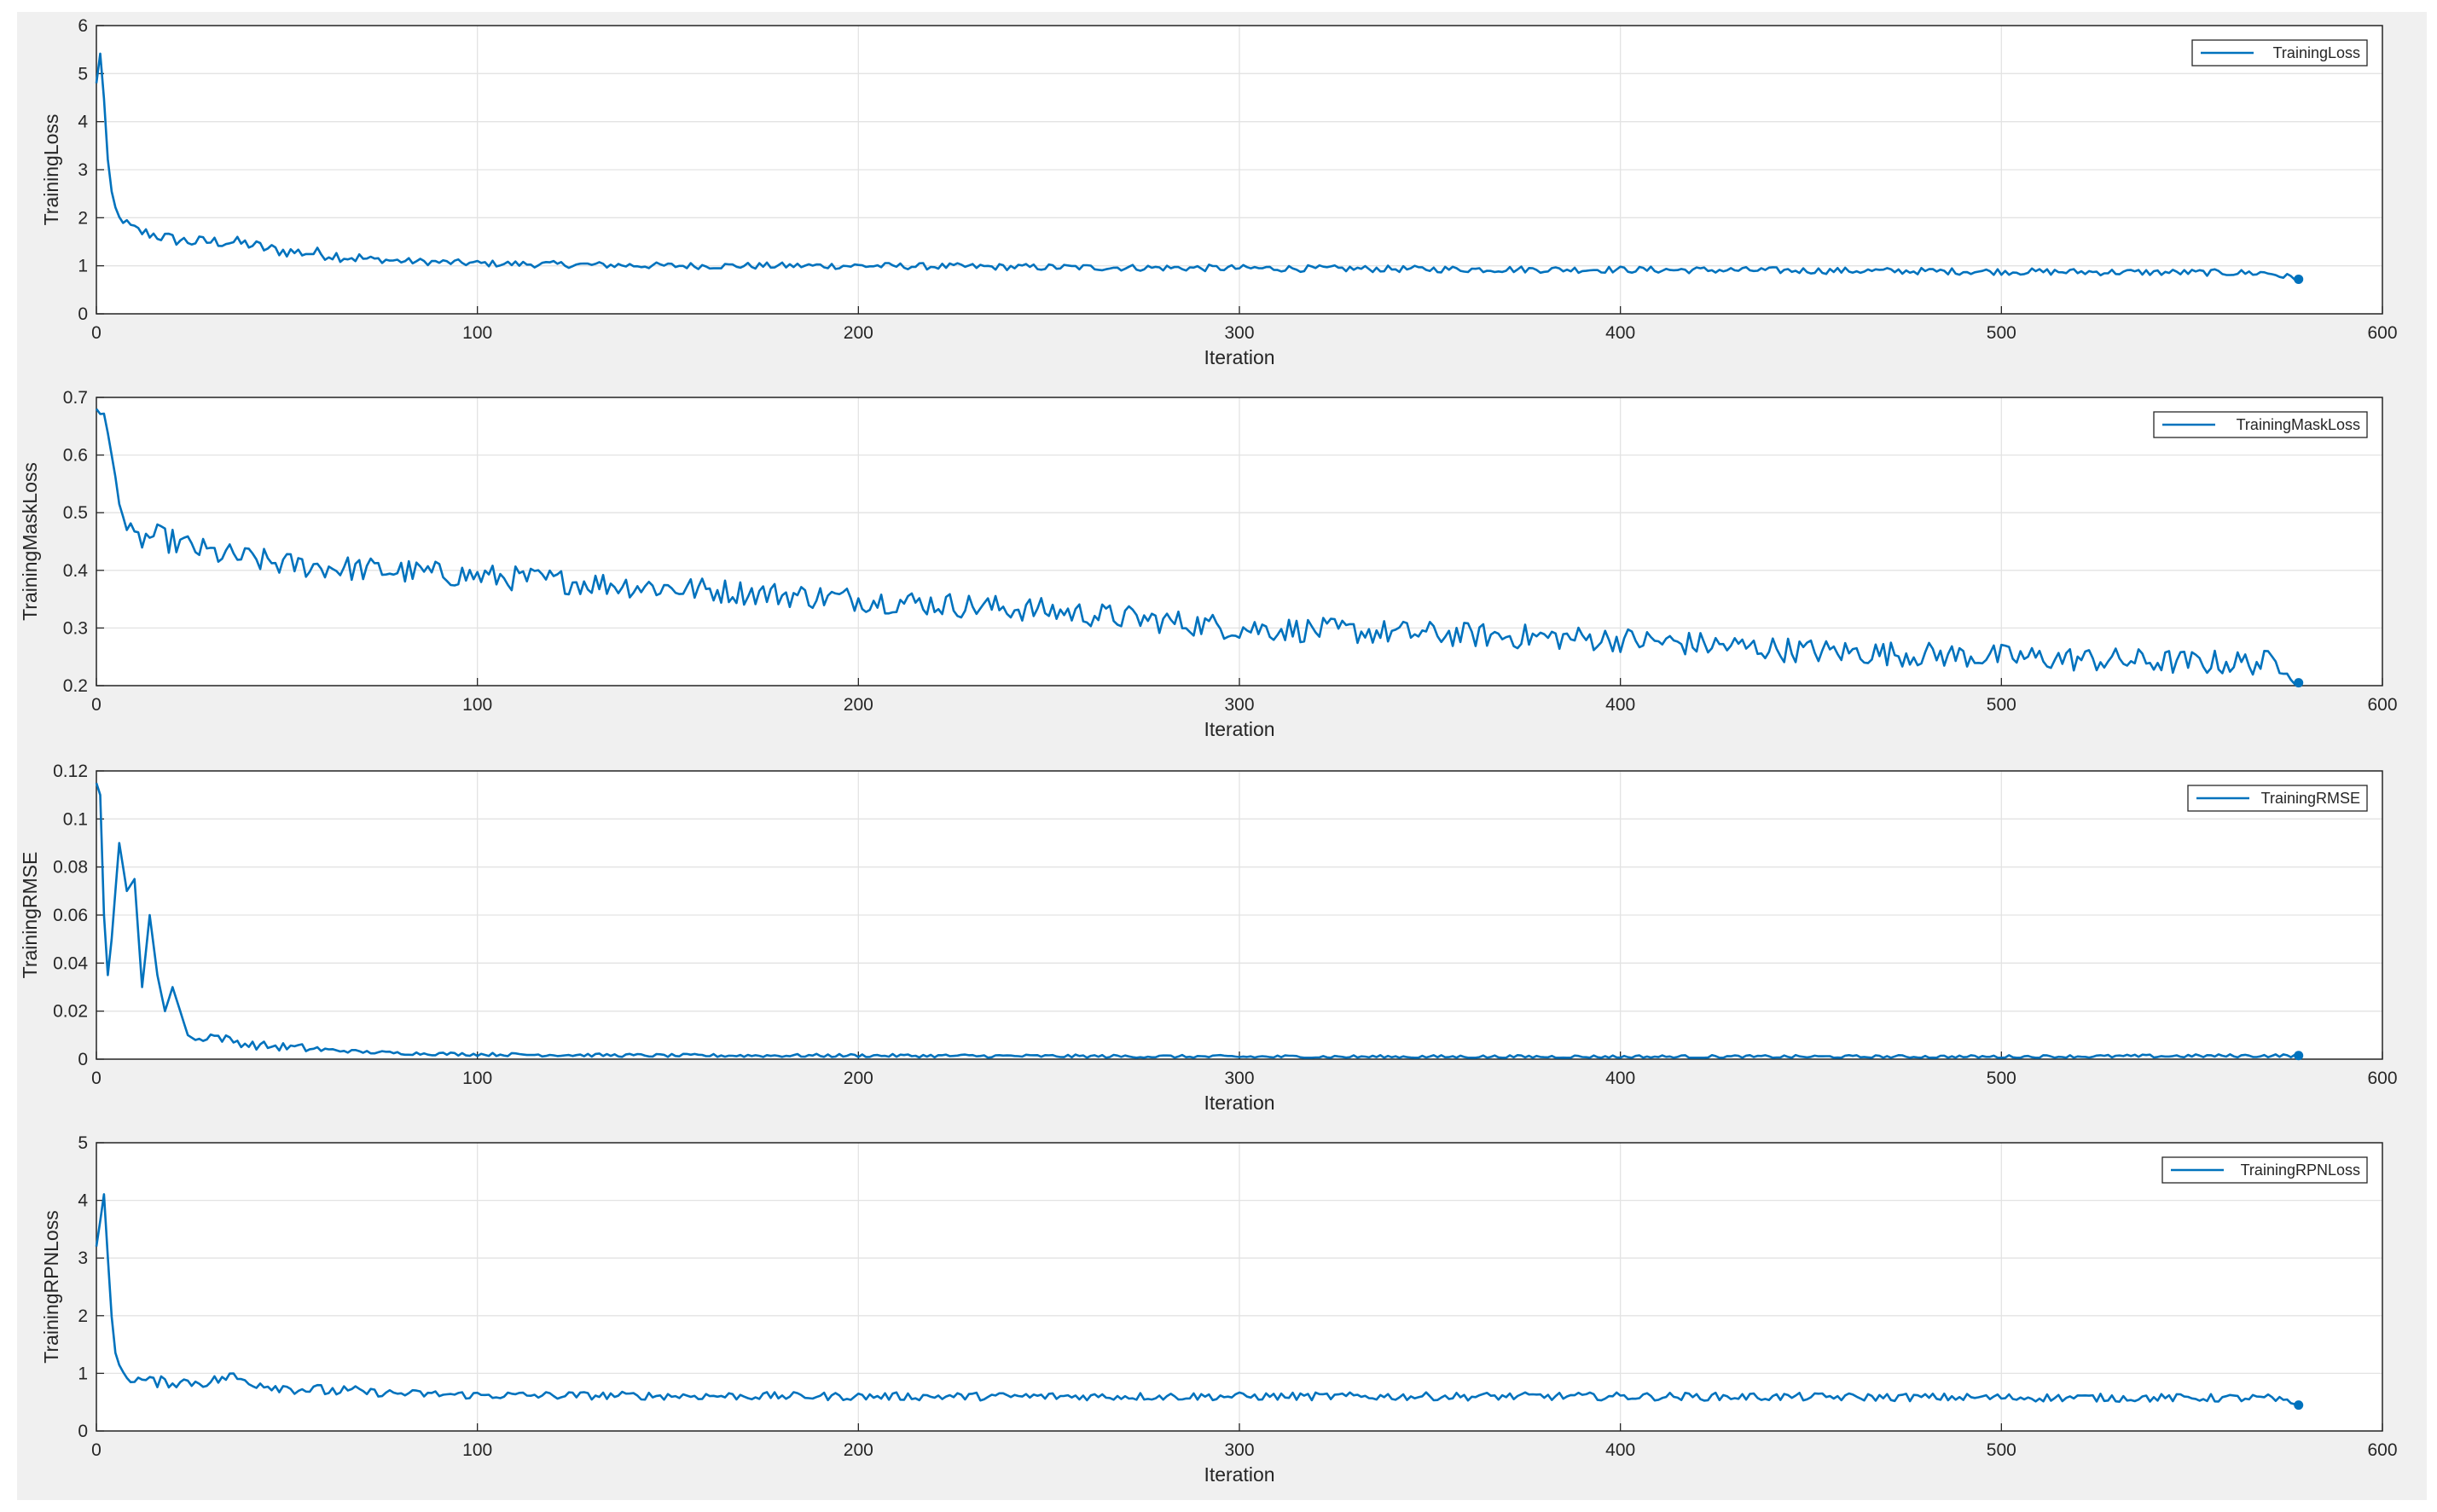 The width and height of the screenshot is (2437, 1512). What do you see at coordinates (83, 26) in the screenshot?
I see `y-tick-label: 6` at bounding box center [83, 26].